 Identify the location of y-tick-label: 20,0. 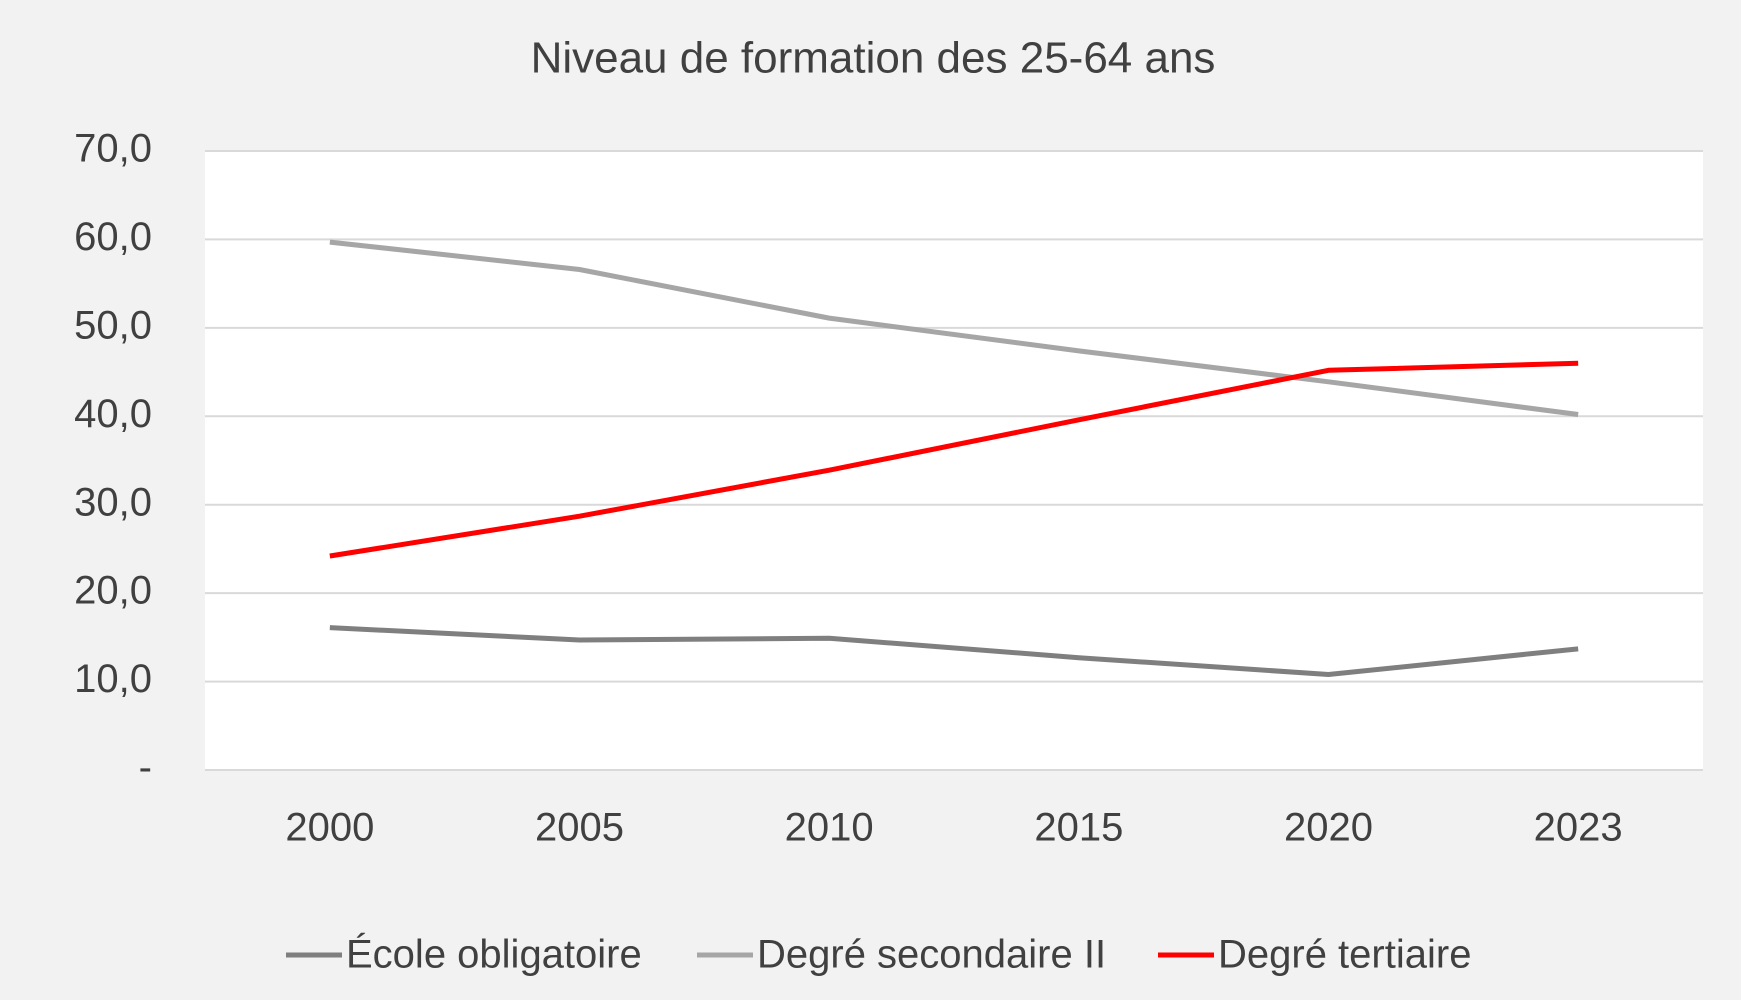
(113, 591).